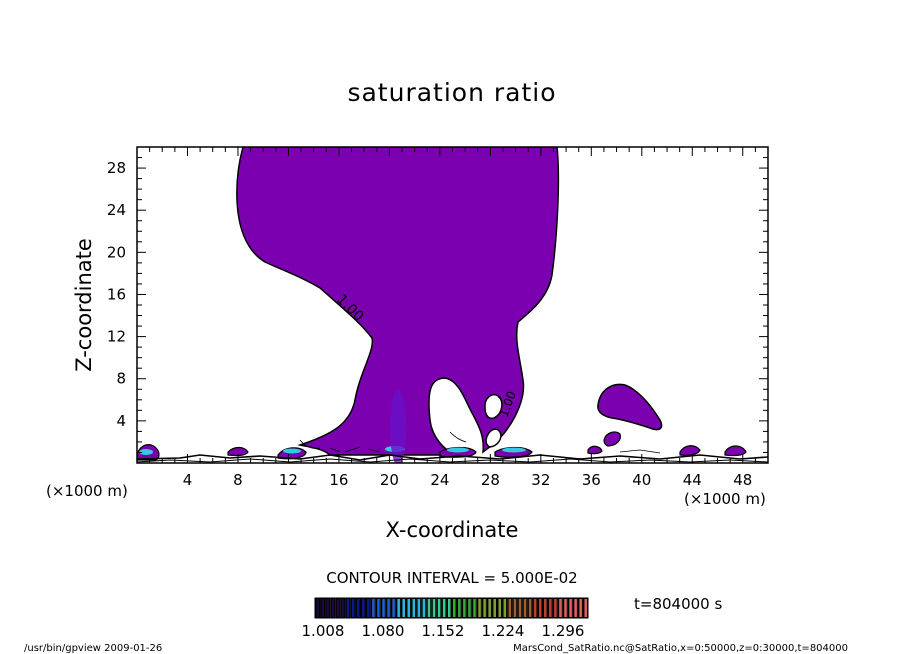 Image resolution: width=904 pixels, height=654 pixels. I want to click on y-tick-label: 16, so click(116, 294).